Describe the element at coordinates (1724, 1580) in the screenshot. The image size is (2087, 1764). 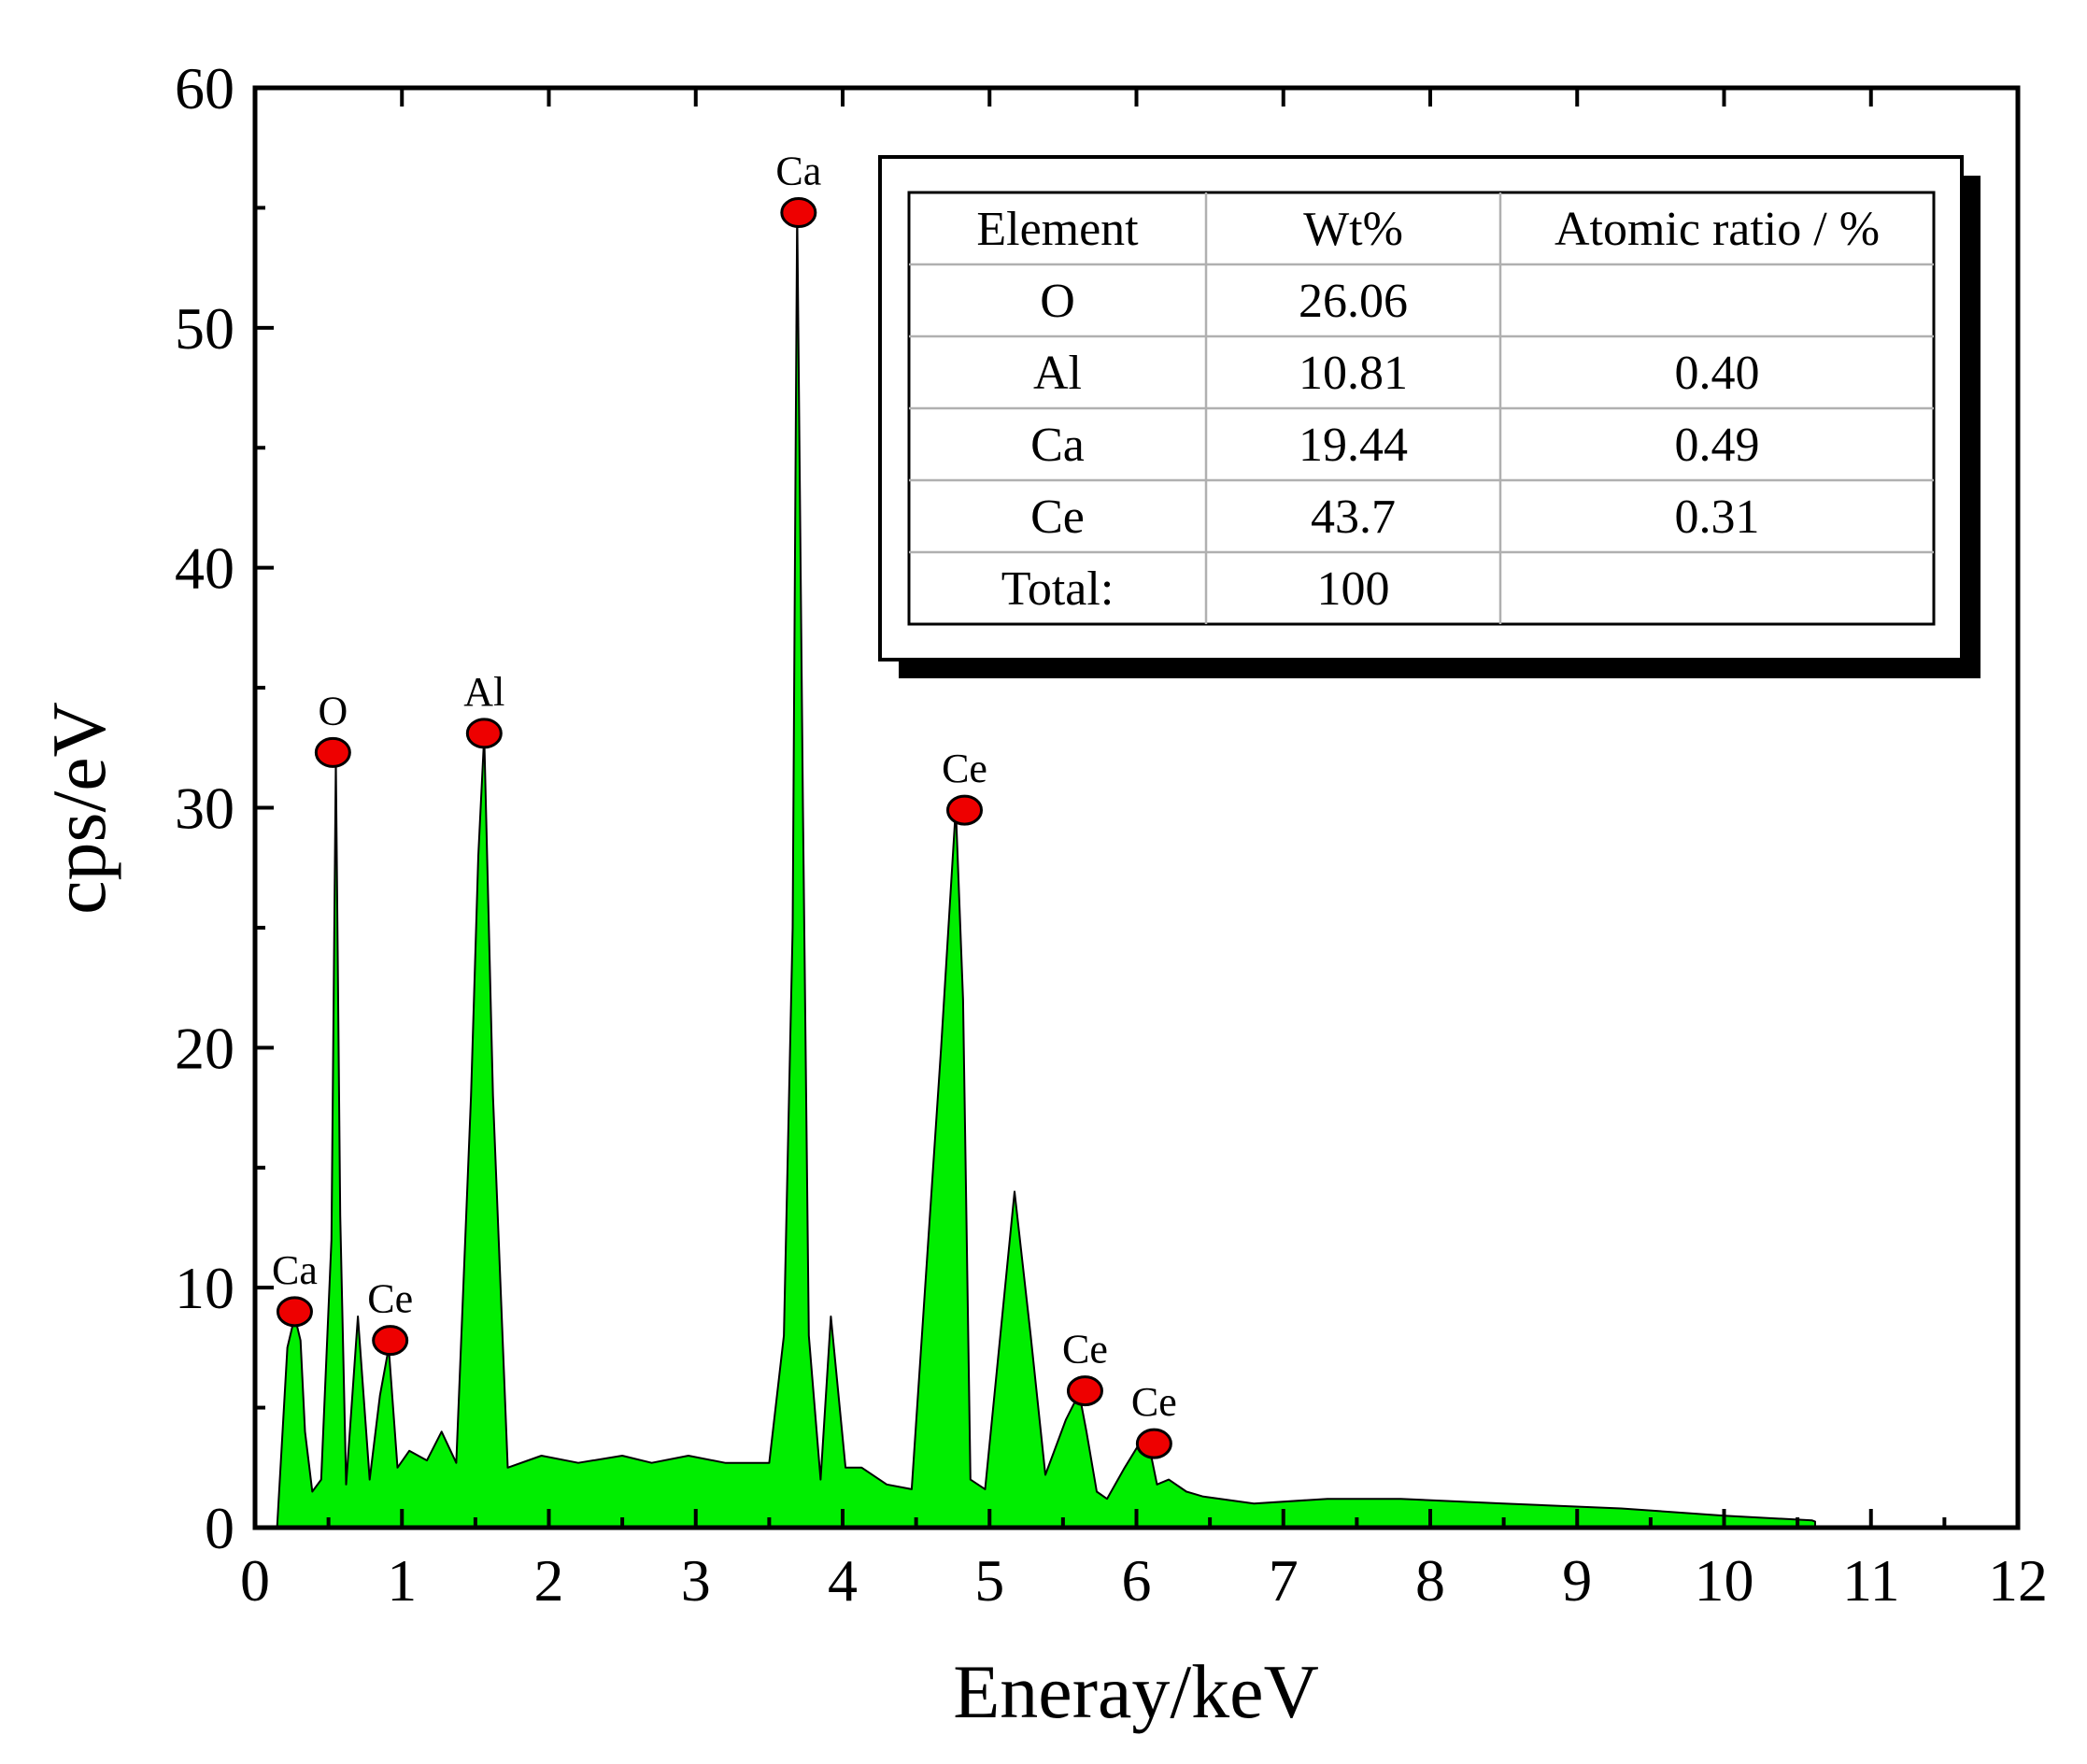
I see `x-tick-label-10: 10` at that location.